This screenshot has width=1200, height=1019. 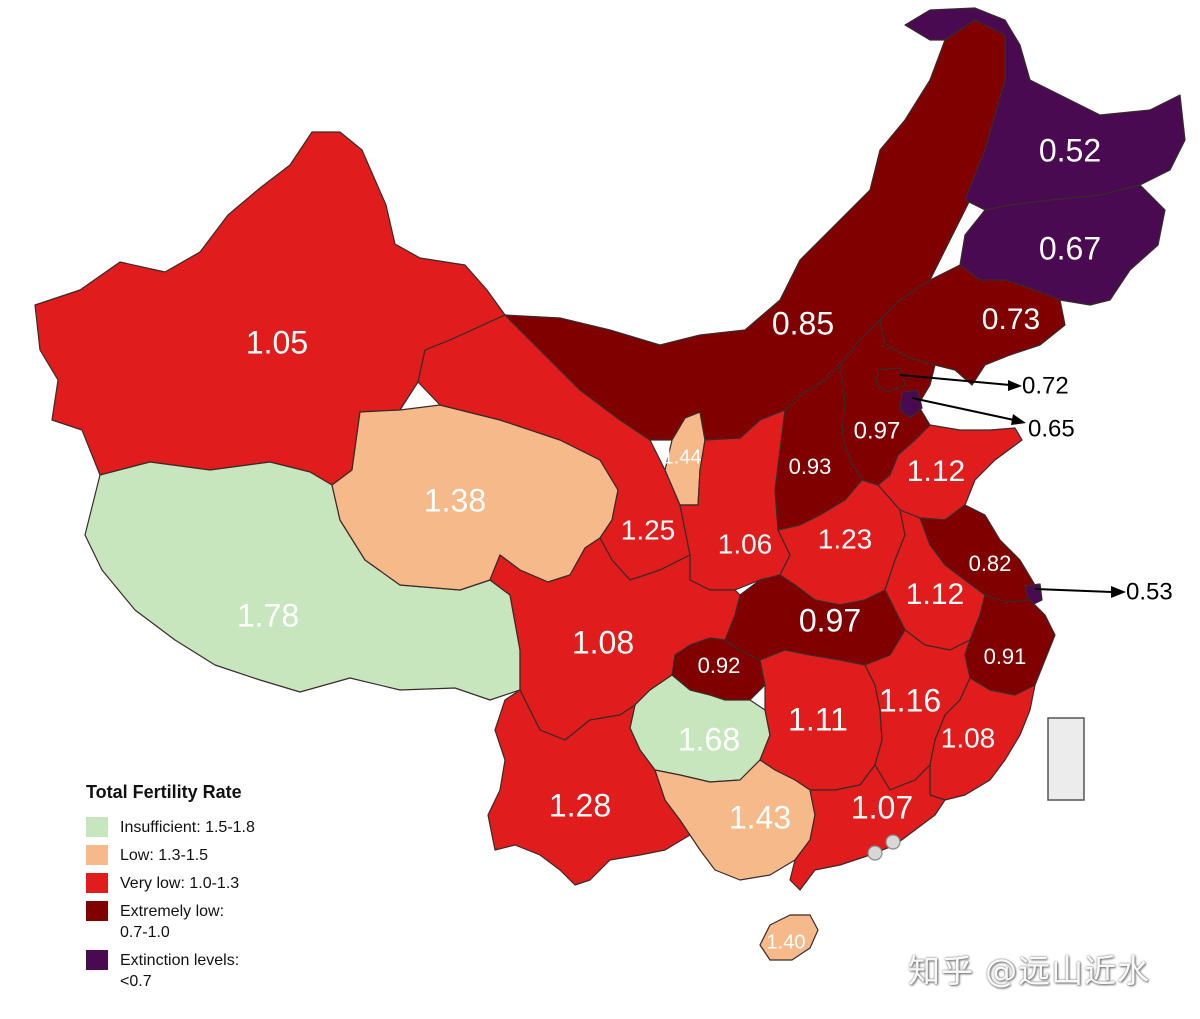 I want to click on label-qinghai: 1.38, so click(x=455, y=500).